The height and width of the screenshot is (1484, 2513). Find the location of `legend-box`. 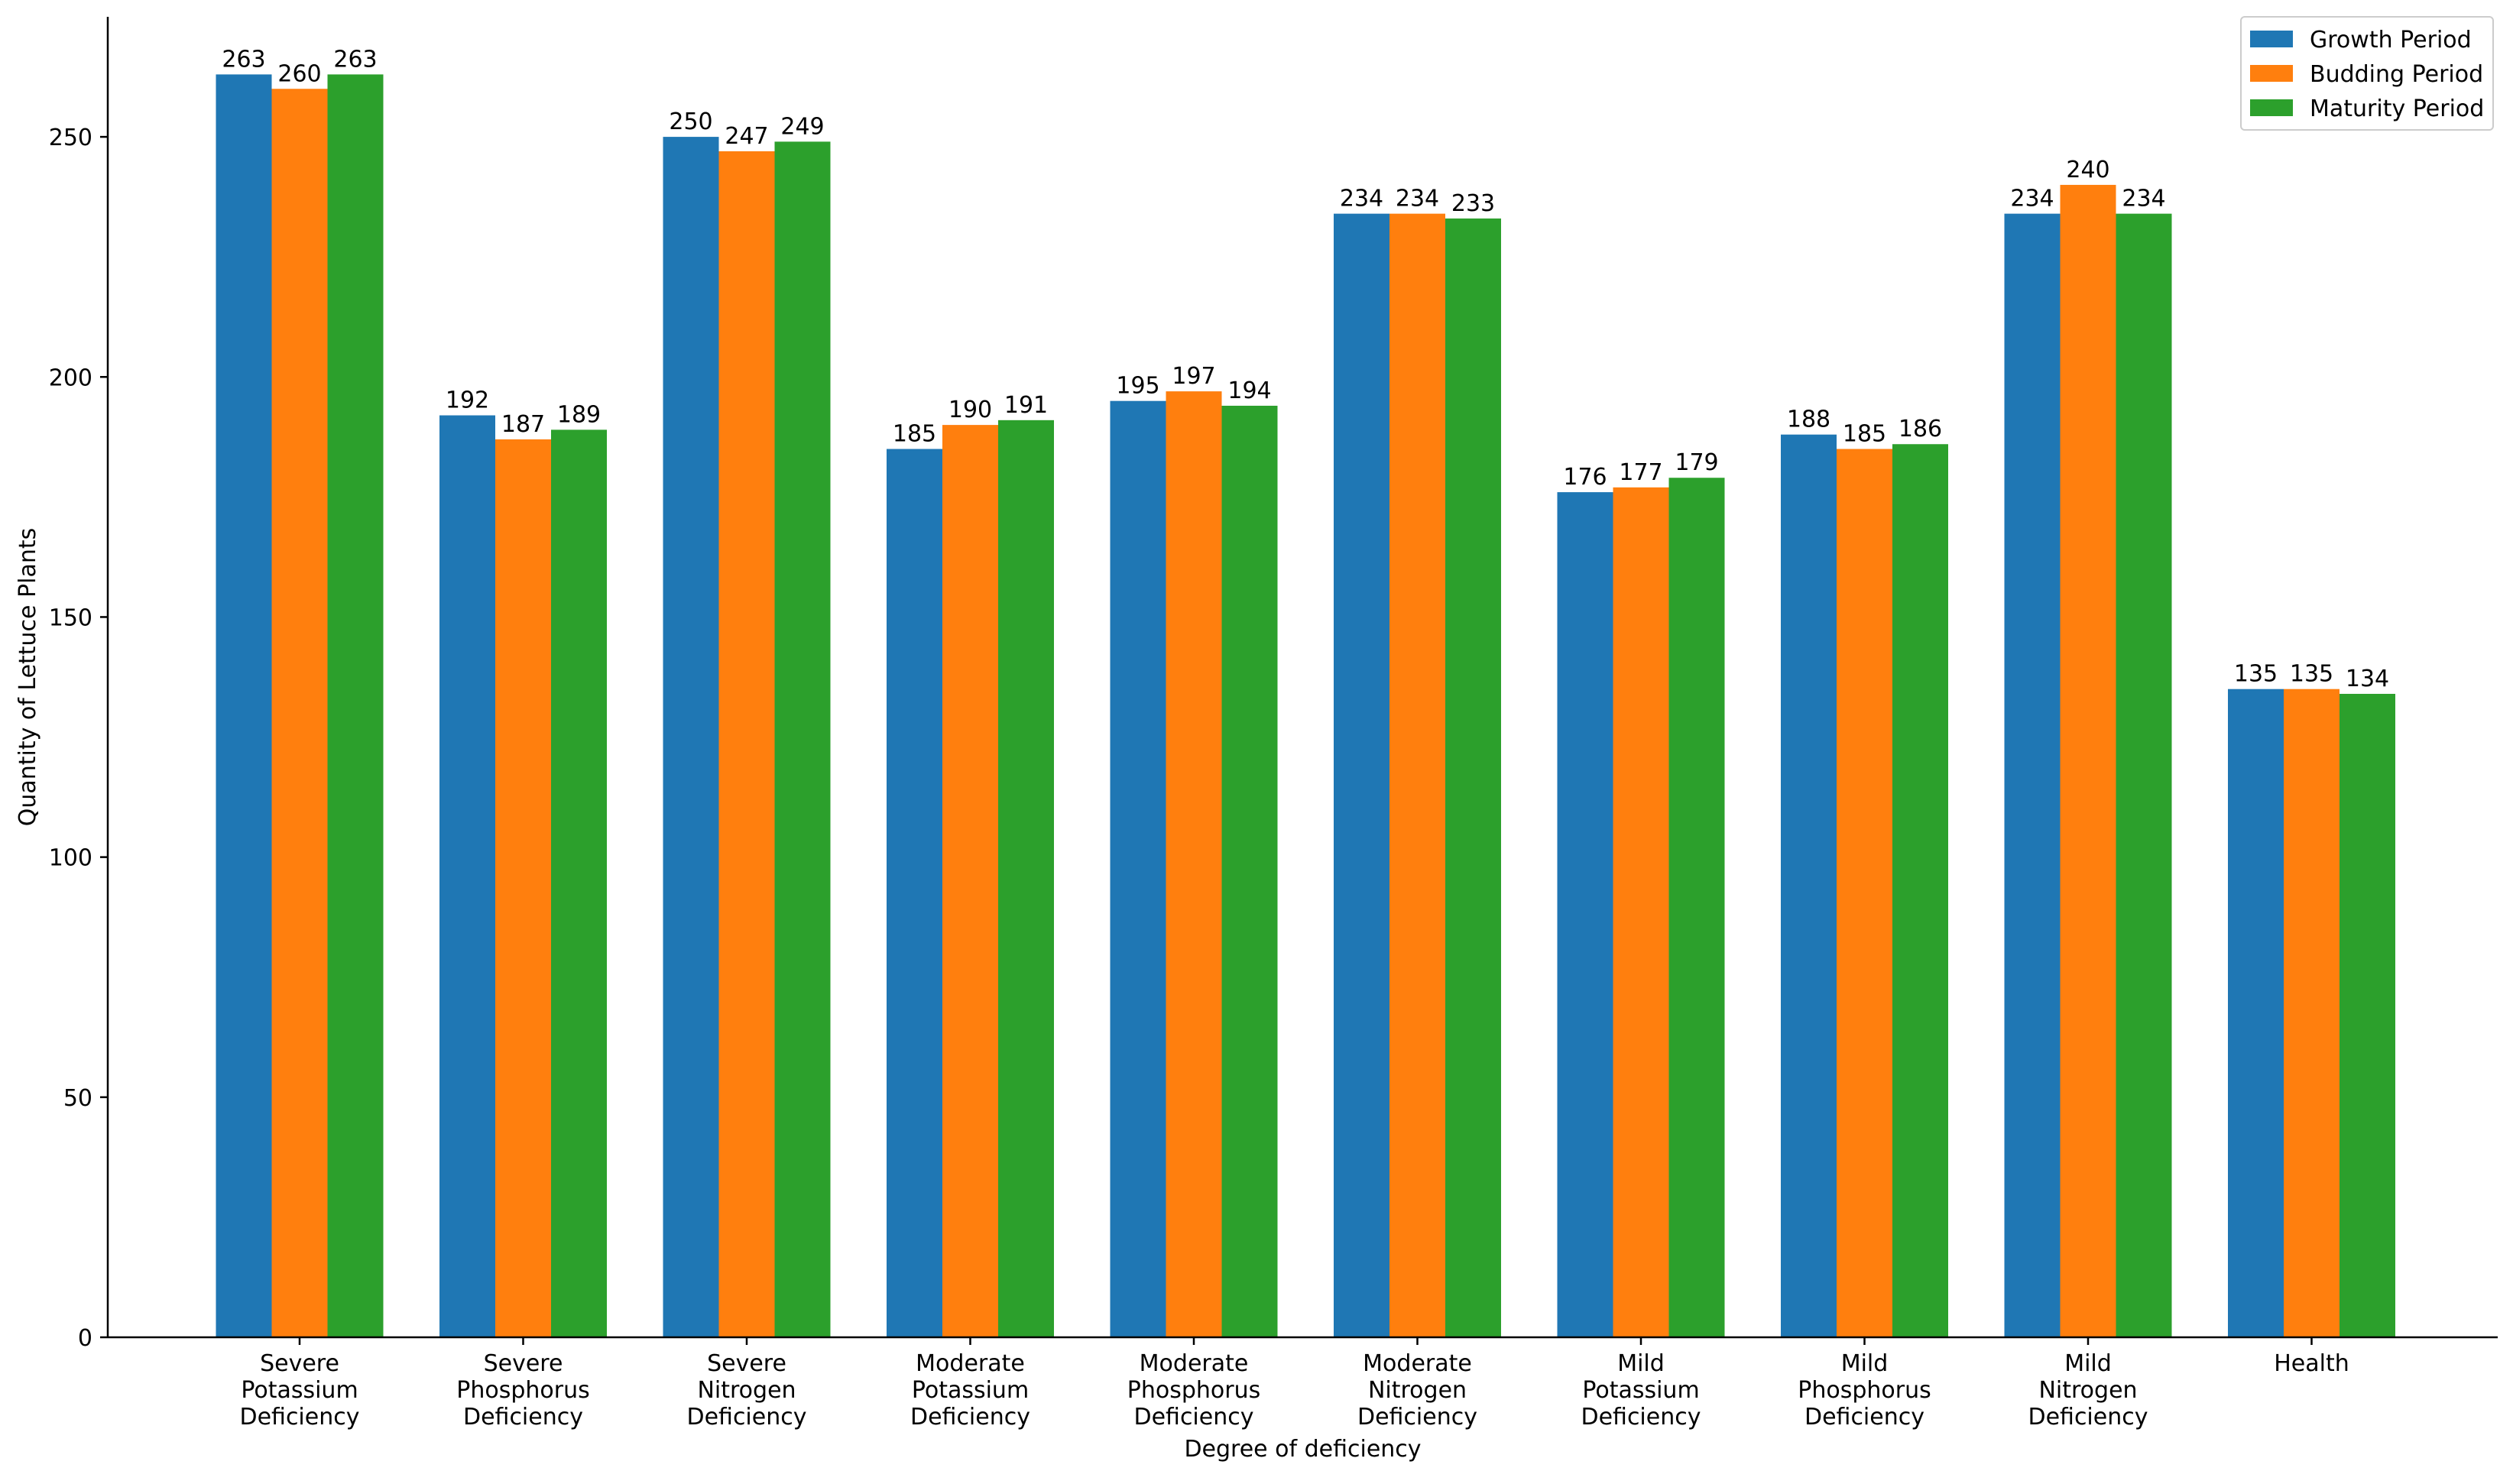

legend-box is located at coordinates (2367, 74).